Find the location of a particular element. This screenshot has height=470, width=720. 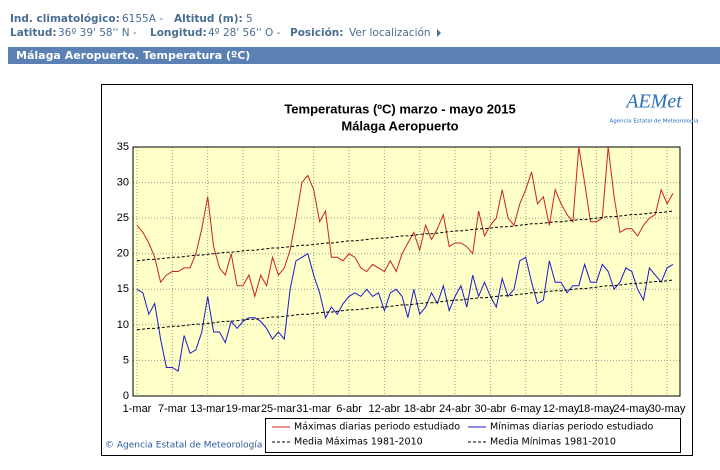

lon-value: 4º 28' 56'' O - is located at coordinates (244, 33).